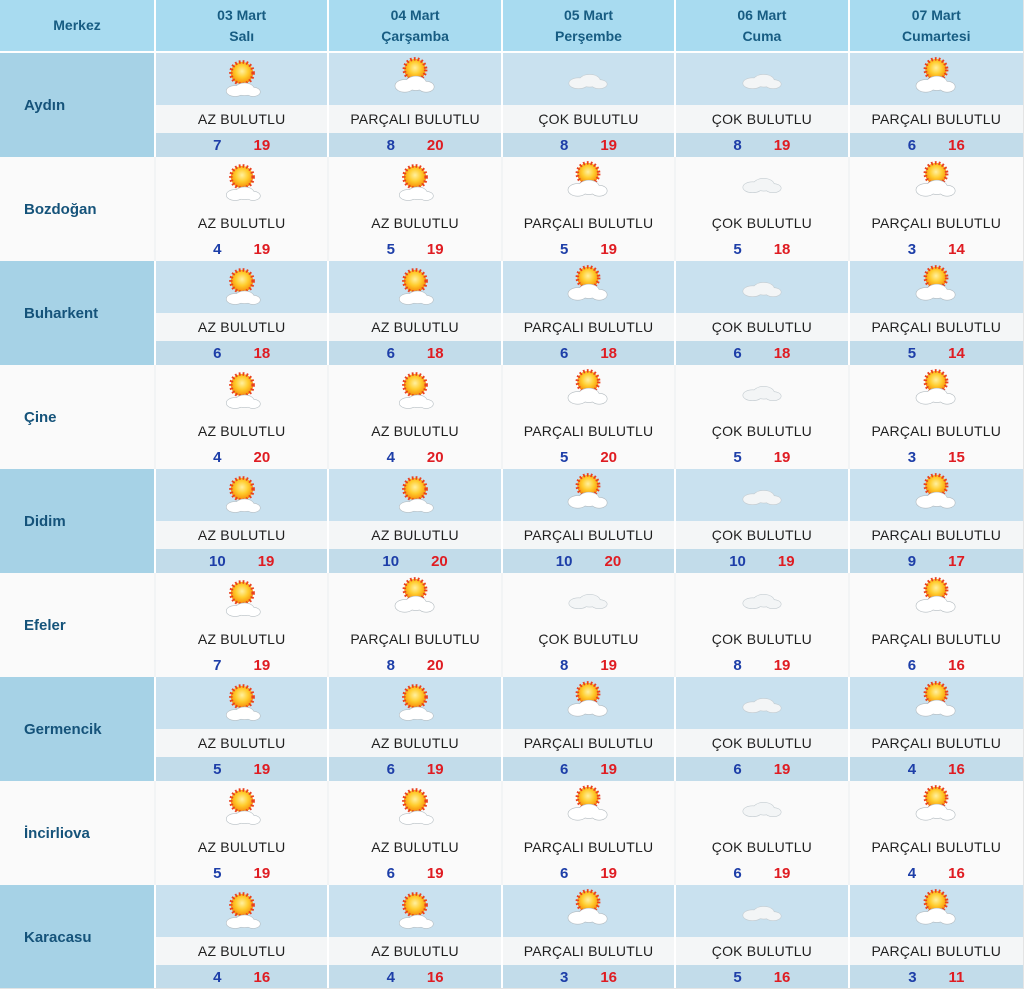  What do you see at coordinates (936, 145) in the screenshot?
I see `temperature-band: 6 16` at bounding box center [936, 145].